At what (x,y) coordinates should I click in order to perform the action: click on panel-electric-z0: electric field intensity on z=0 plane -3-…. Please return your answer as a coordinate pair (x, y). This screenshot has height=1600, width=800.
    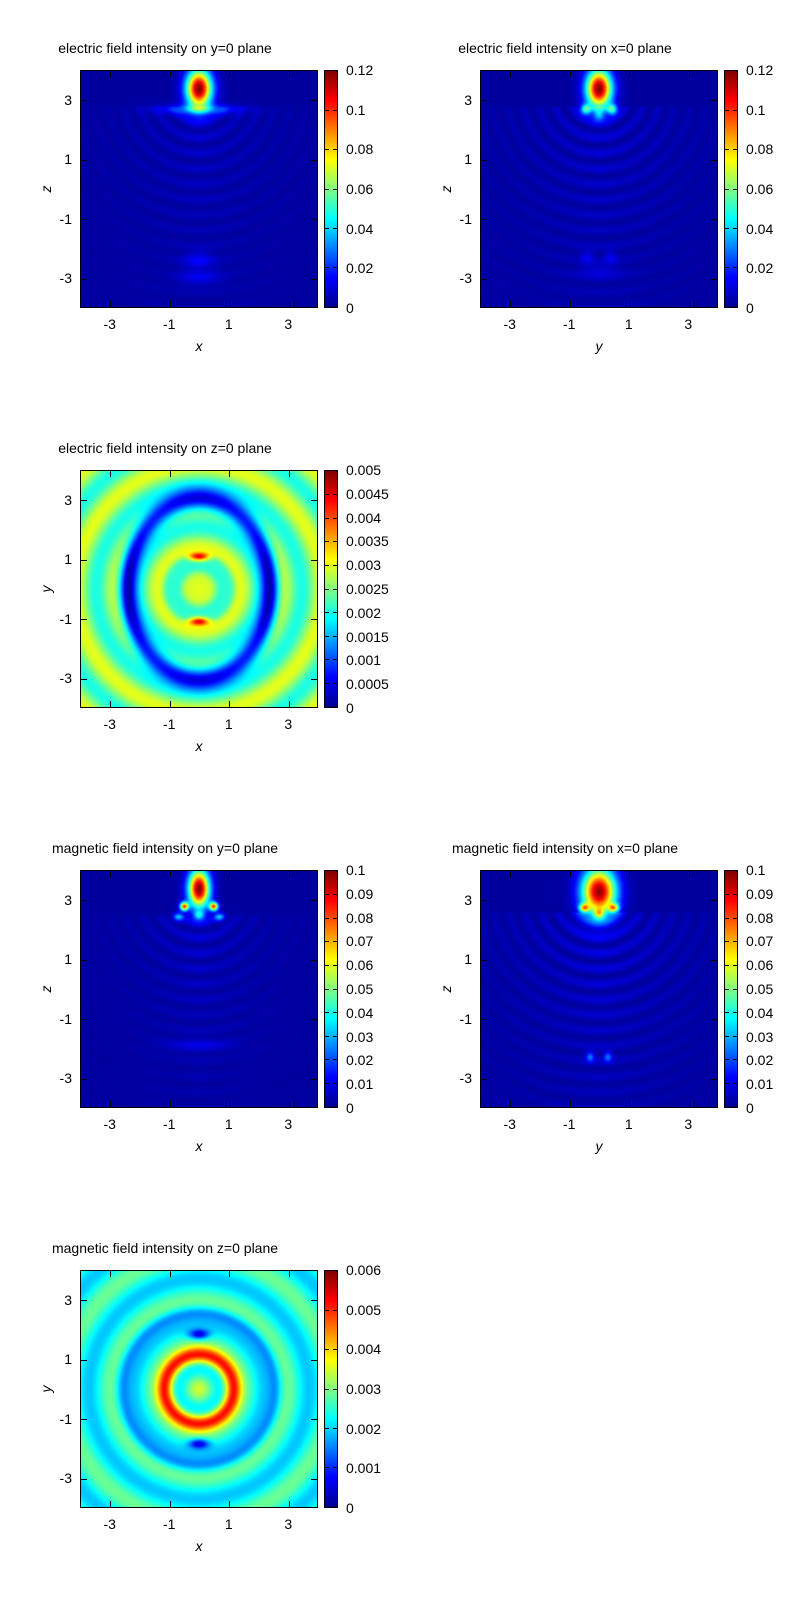
    Looking at the image, I should click on (194, 605).